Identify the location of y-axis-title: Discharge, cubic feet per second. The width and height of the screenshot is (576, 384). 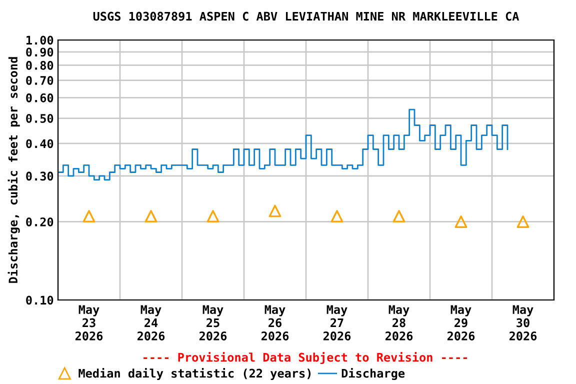
(14, 170).